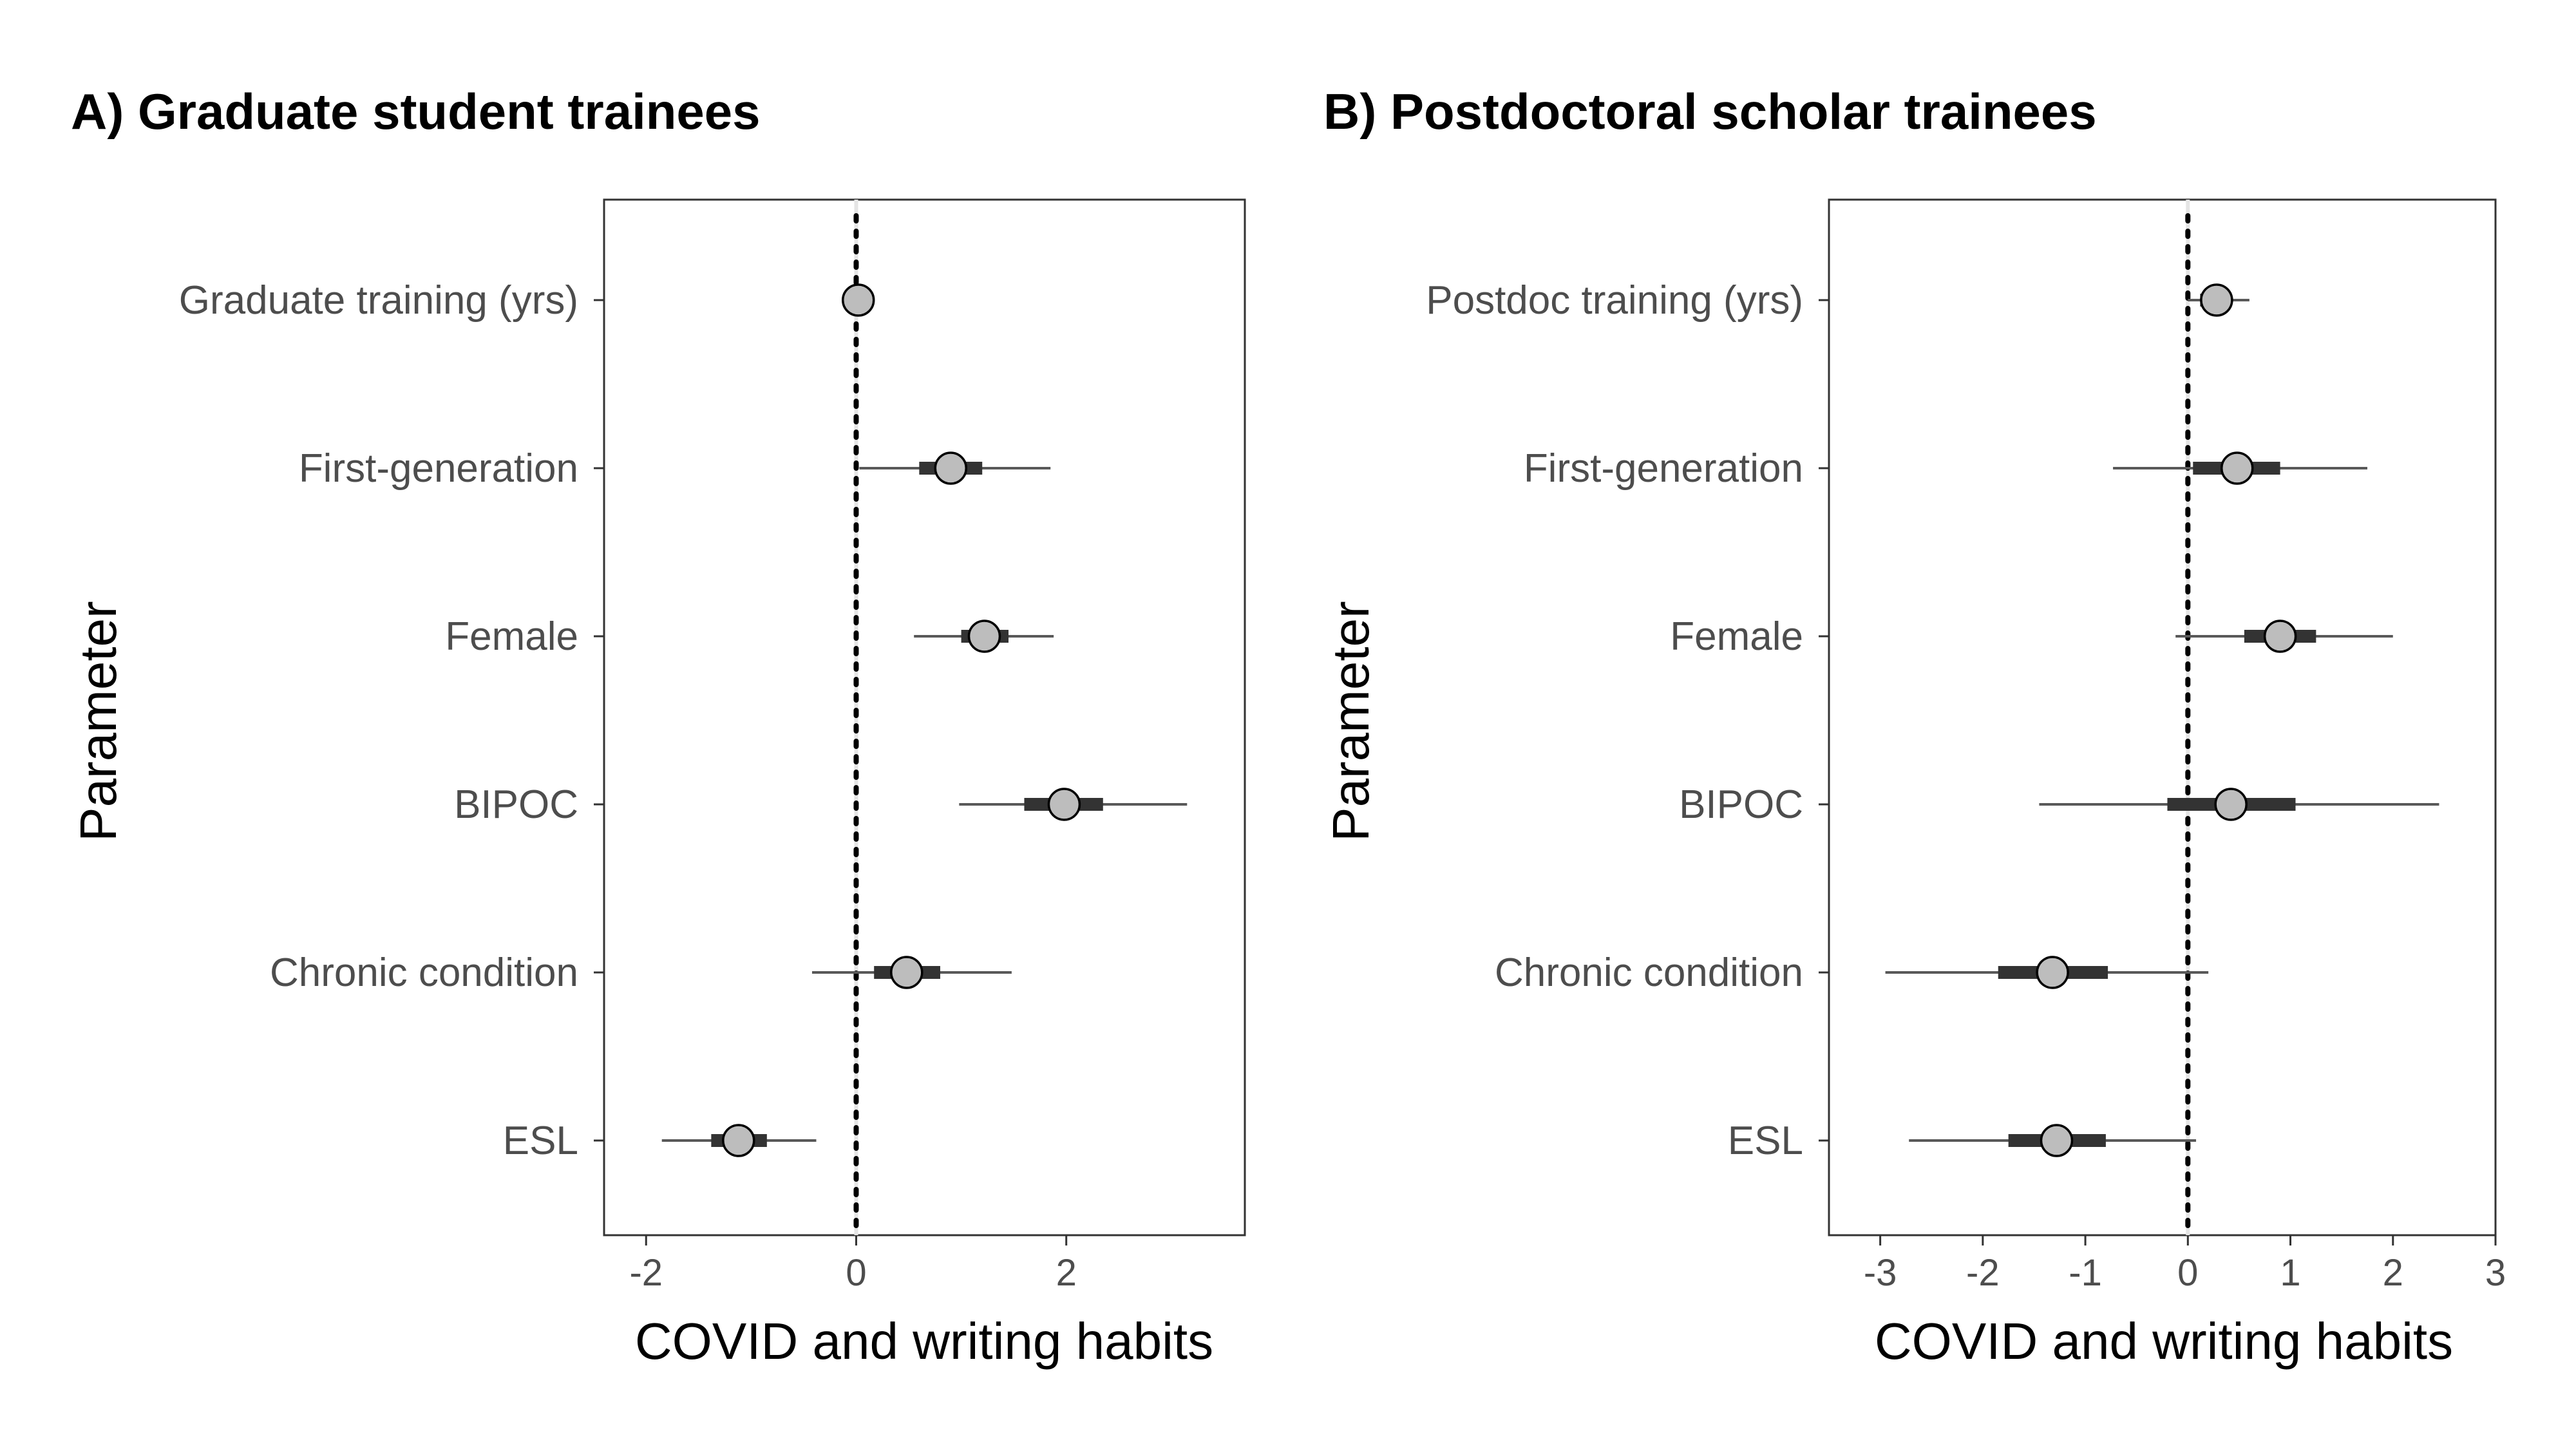 The image size is (2576, 1449). Describe the element at coordinates (1741, 805) in the screenshot. I see `panel-b-label-bipoc: BIPOC` at that location.